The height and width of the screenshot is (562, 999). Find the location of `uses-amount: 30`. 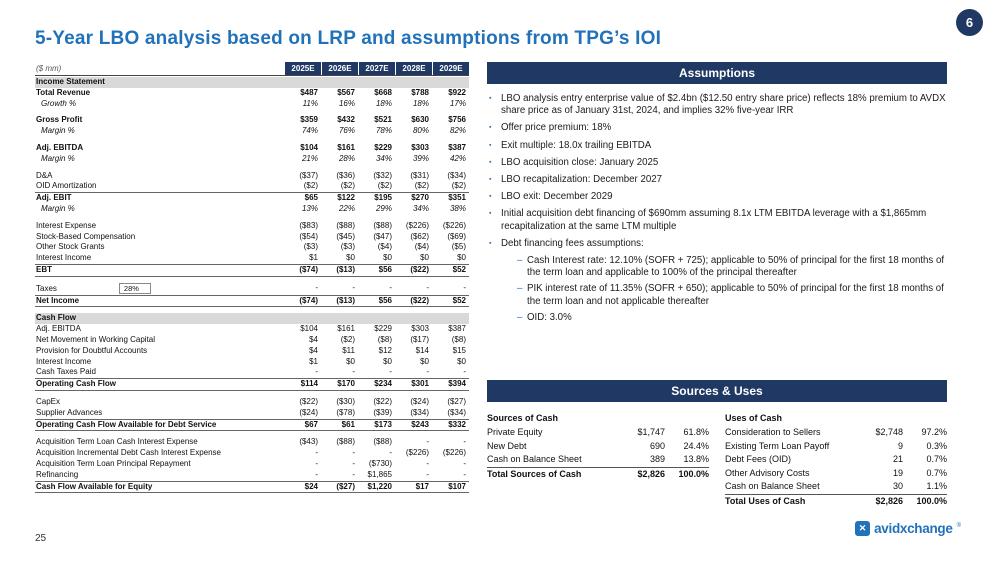

uses-amount: 30 is located at coordinates (897, 486).